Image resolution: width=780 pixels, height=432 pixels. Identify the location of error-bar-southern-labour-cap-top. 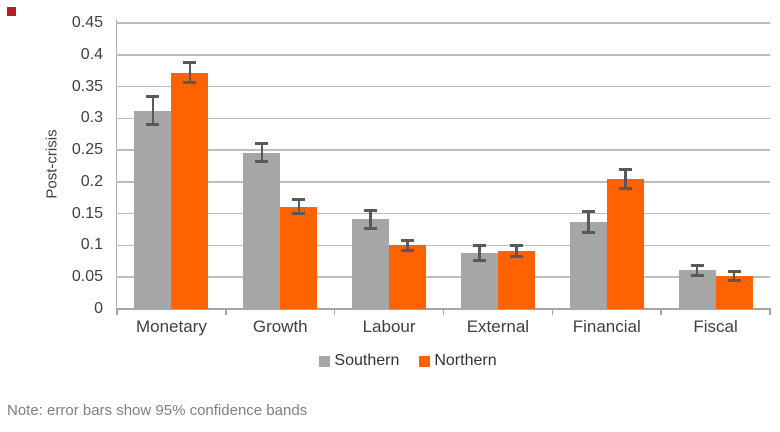
(371, 210).